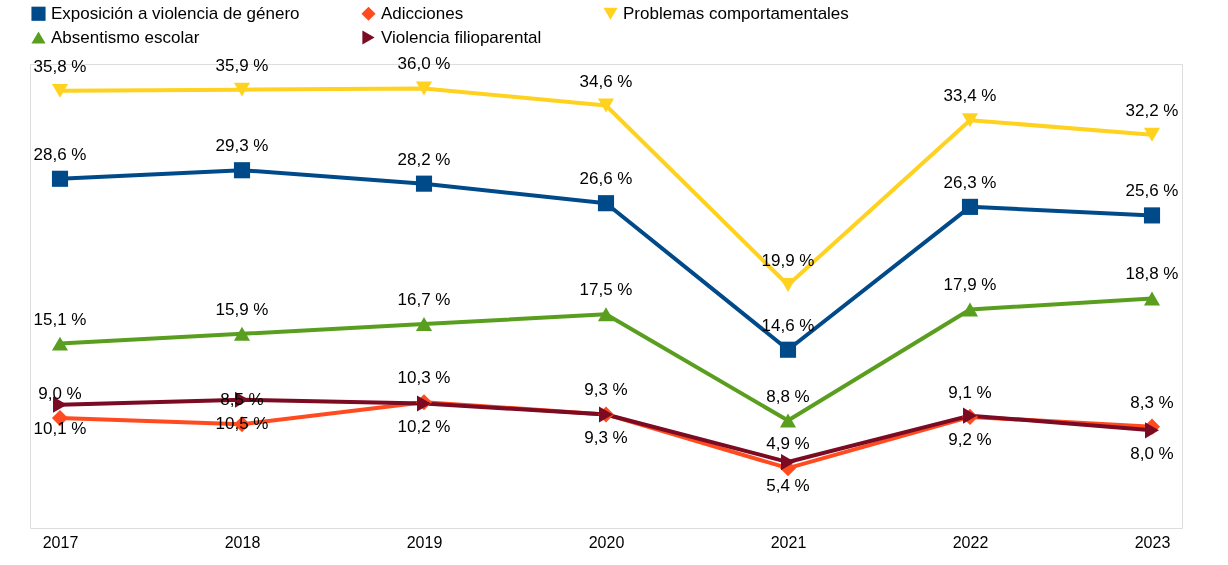 Image resolution: width=1228 pixels, height=565 pixels. I want to click on legend-label: Absentismo escolar, so click(125, 37).